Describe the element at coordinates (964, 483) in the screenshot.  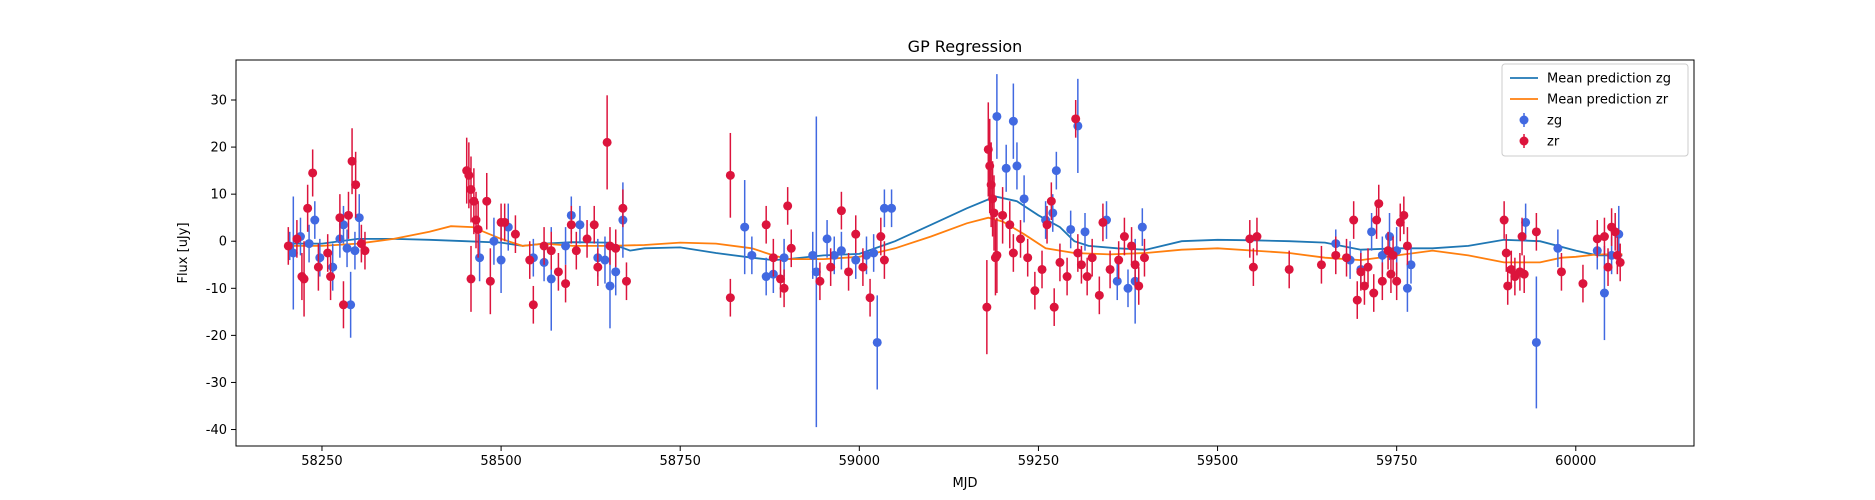
I see `x-axis-label: MJD` at that location.